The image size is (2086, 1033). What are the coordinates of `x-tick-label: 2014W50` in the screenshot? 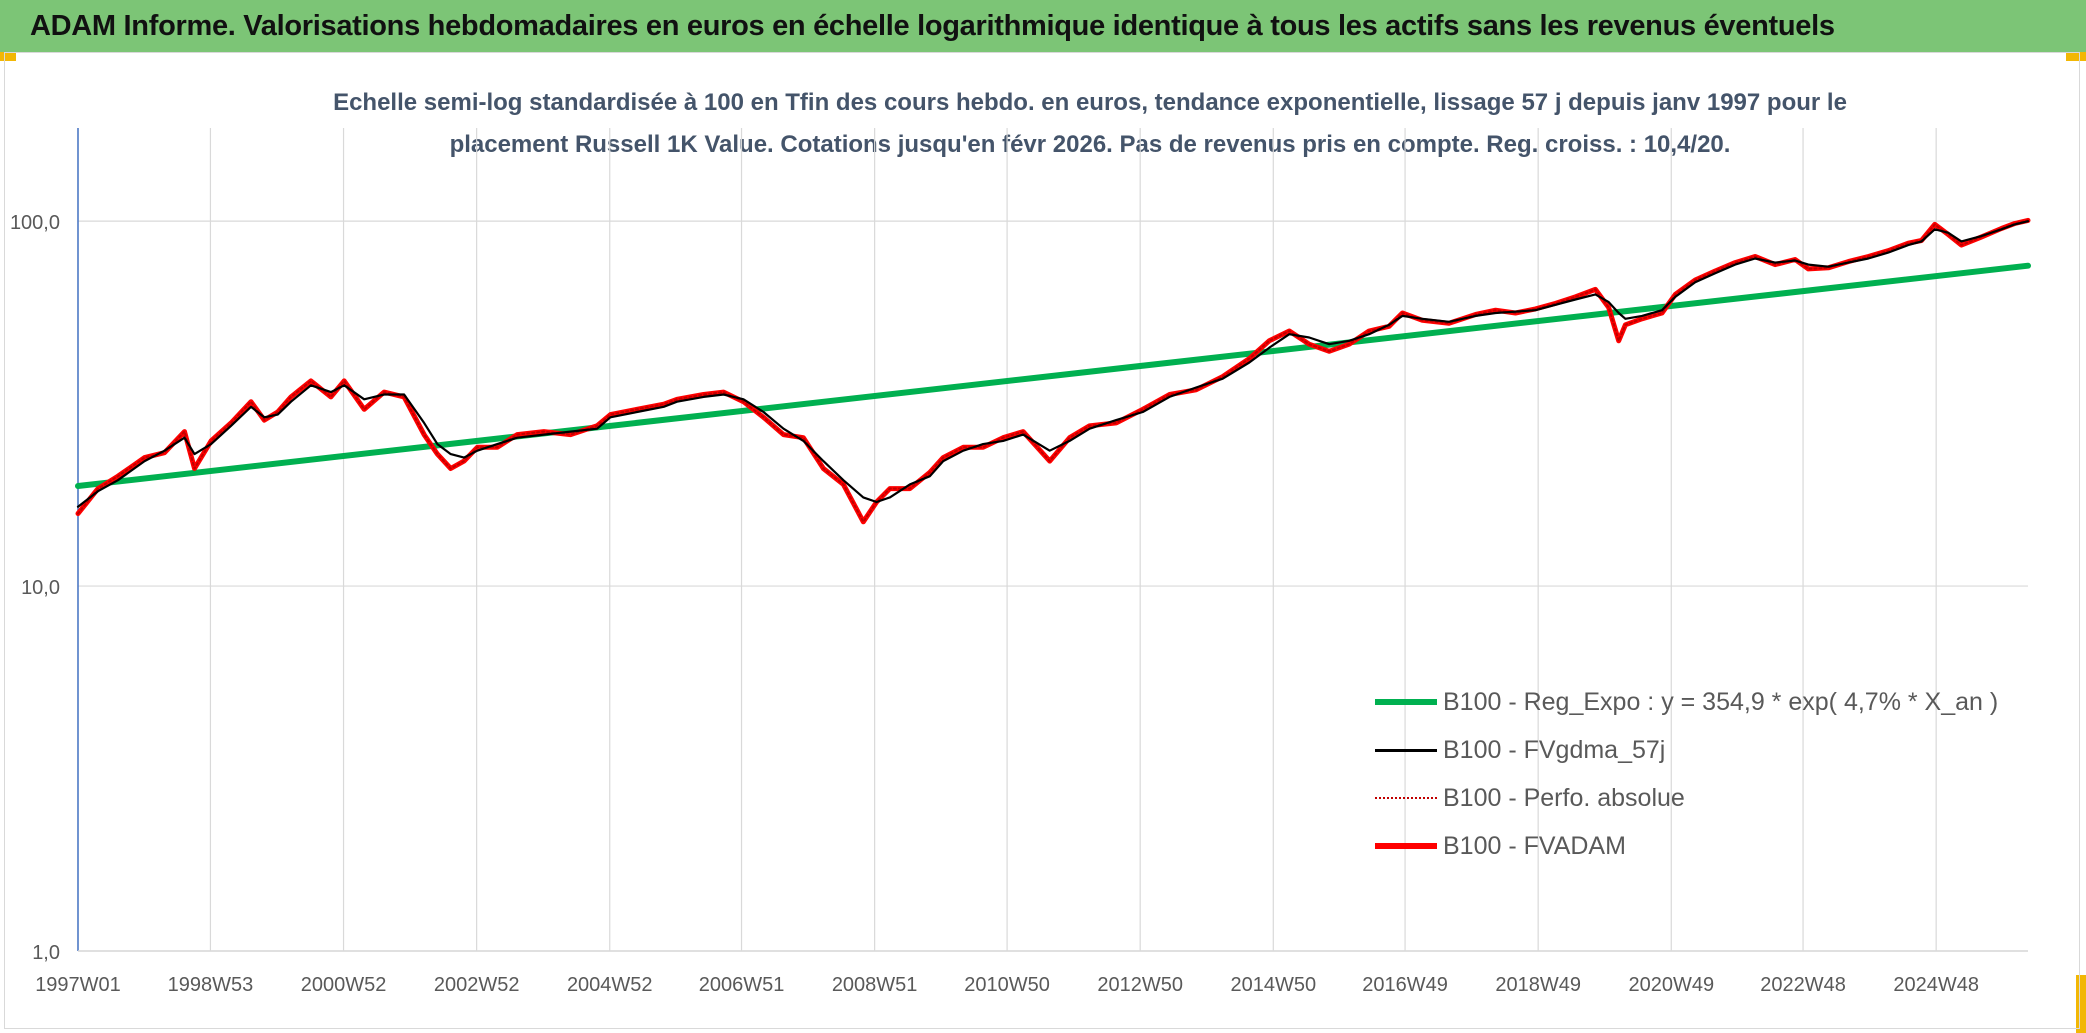 It's located at (1273, 985).